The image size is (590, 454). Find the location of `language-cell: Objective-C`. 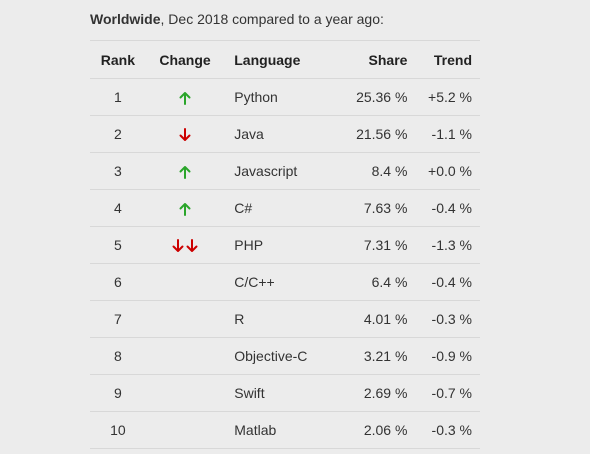

language-cell: Objective-C is located at coordinates (278, 356).